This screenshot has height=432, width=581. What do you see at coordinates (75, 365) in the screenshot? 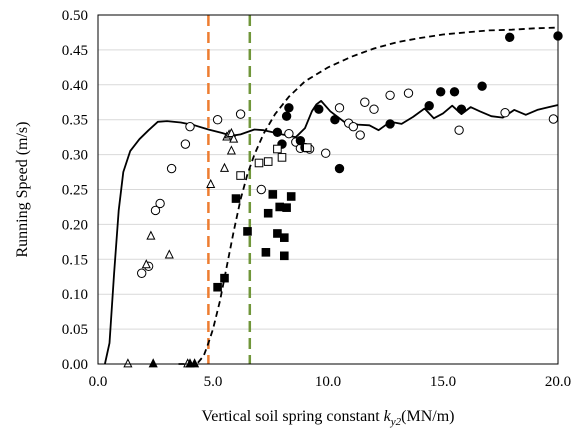
I see `y-tick-label: 0.00` at bounding box center [75, 365].